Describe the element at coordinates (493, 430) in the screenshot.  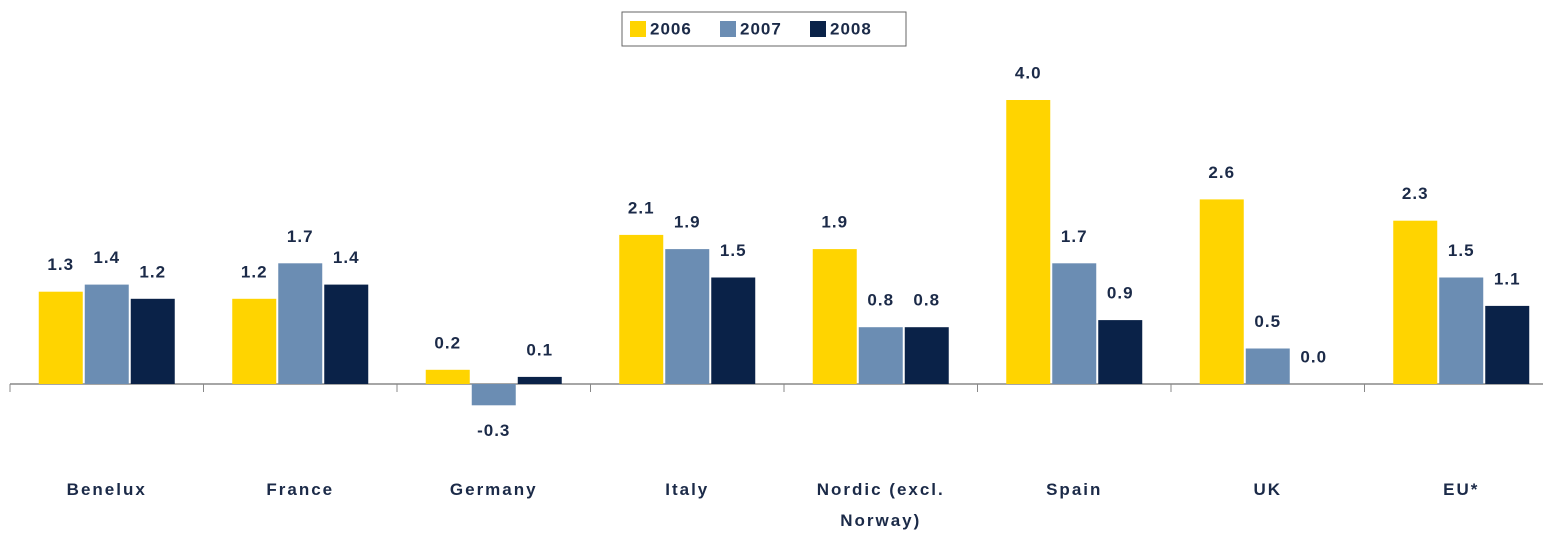
I see `value-label: -0.3` at that location.